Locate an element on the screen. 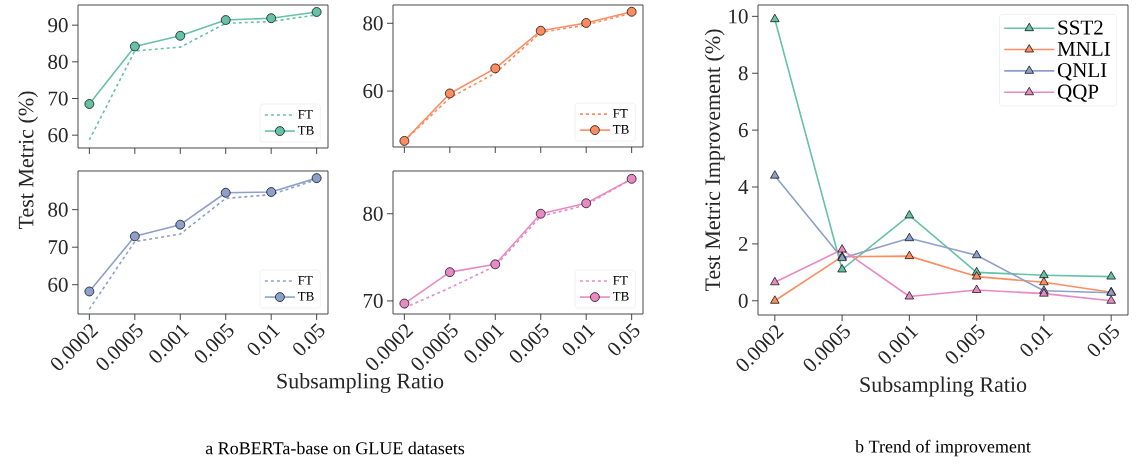 The width and height of the screenshot is (1140, 466). text: b Trend of improvement is located at coordinates (943, 448).